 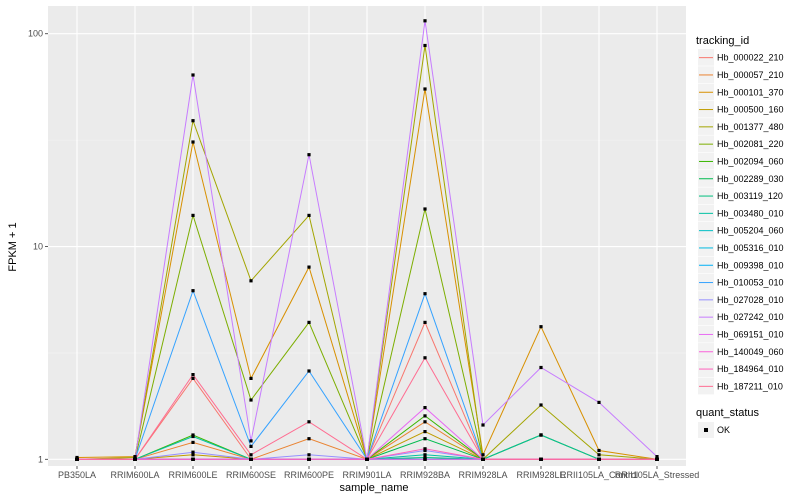 I want to click on legend-item-label: Hb_187211_010, so click(x=750, y=386).